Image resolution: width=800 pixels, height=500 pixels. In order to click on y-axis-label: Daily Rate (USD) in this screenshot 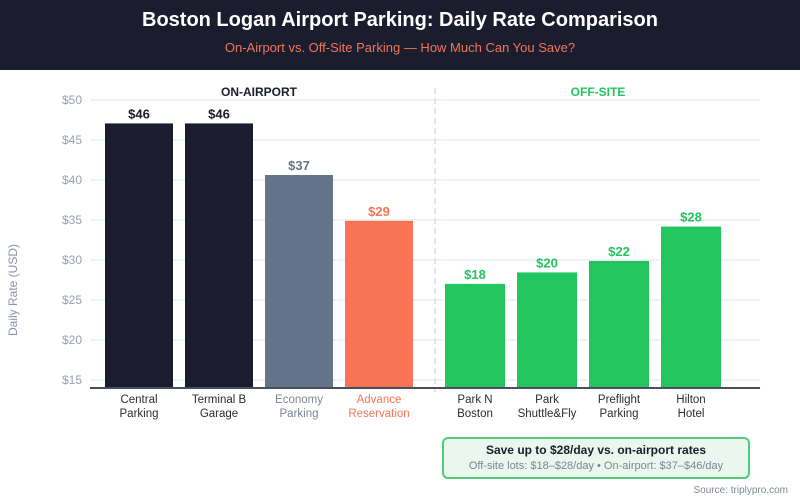, I will do `click(13, 290)`.